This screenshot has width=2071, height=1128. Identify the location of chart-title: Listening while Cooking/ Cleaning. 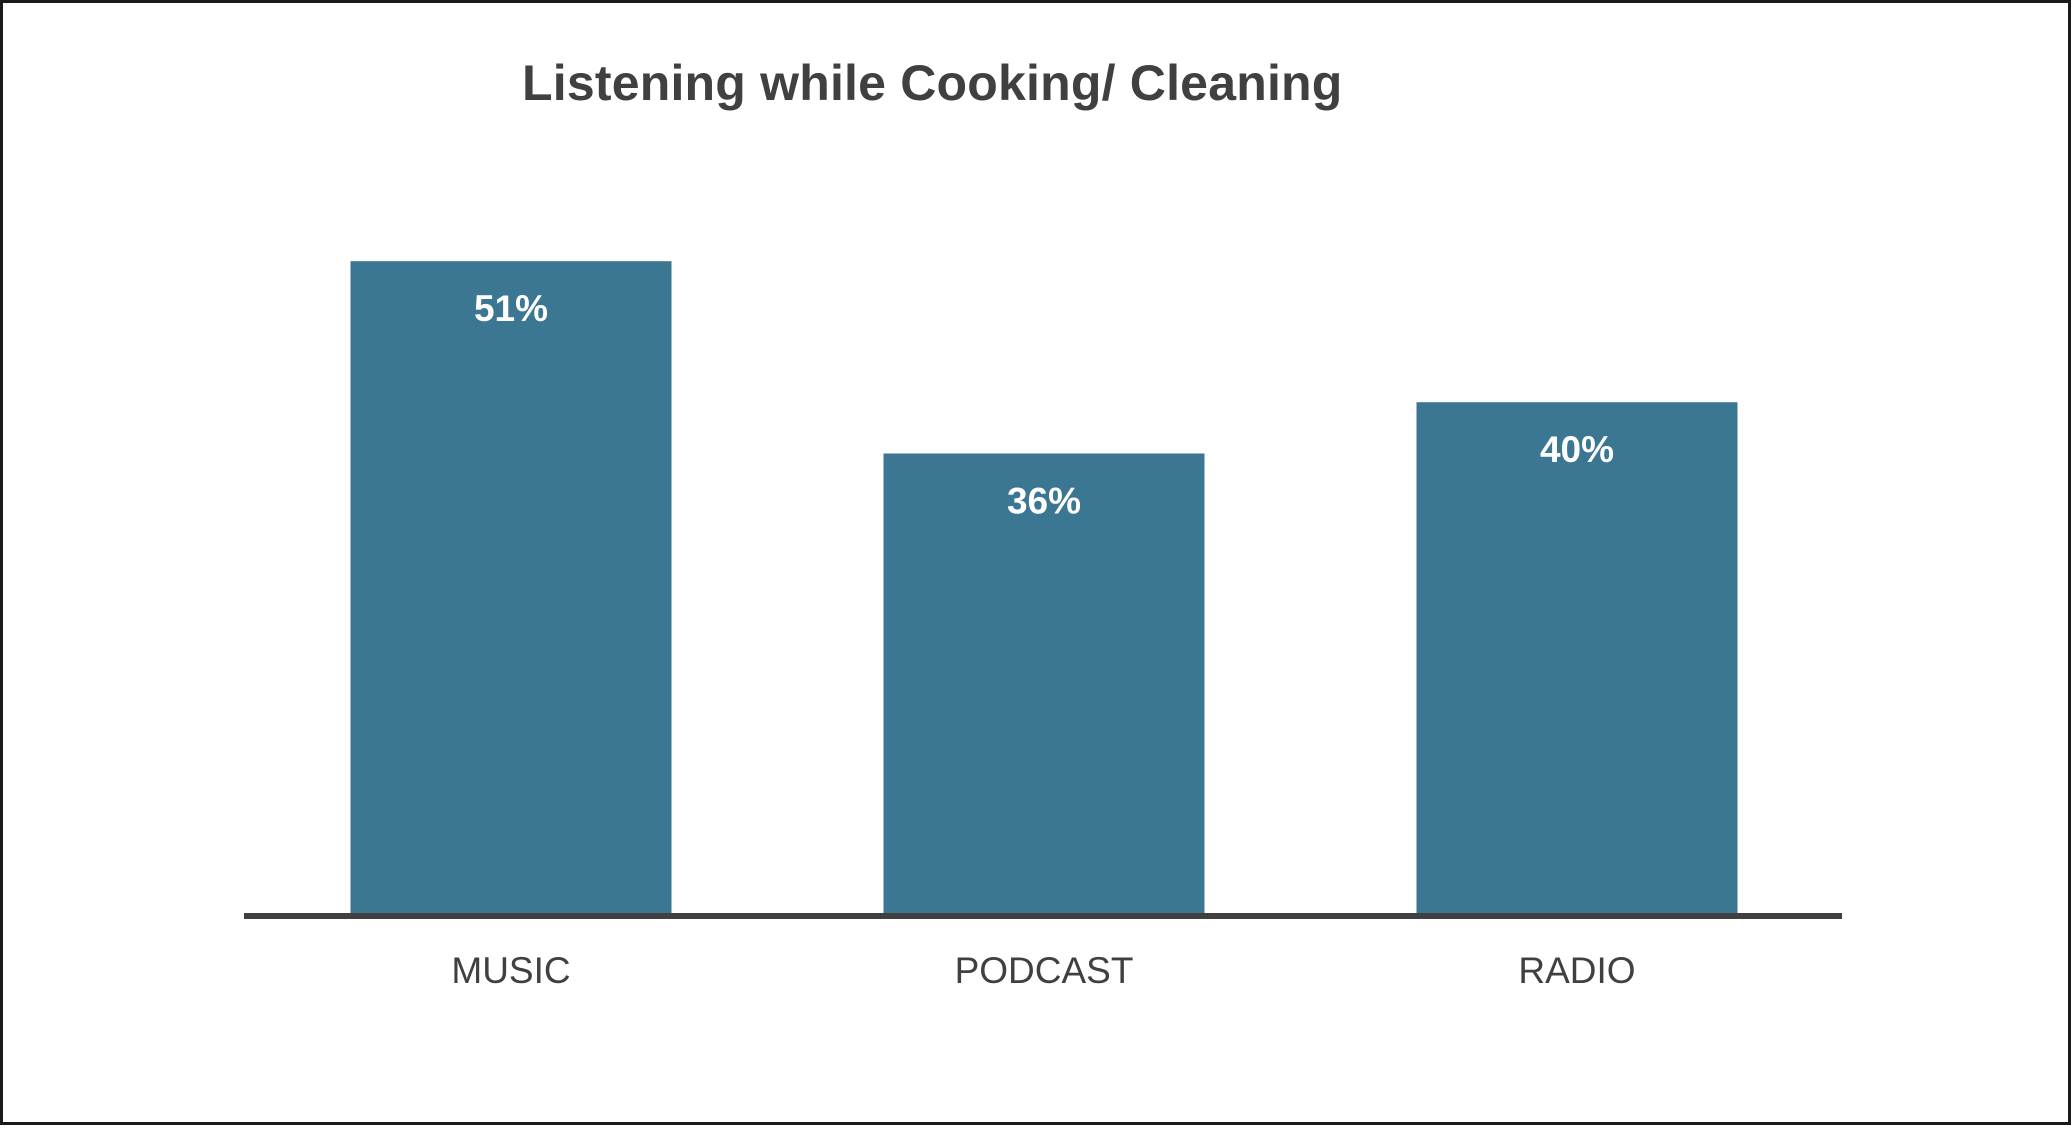
(932, 83).